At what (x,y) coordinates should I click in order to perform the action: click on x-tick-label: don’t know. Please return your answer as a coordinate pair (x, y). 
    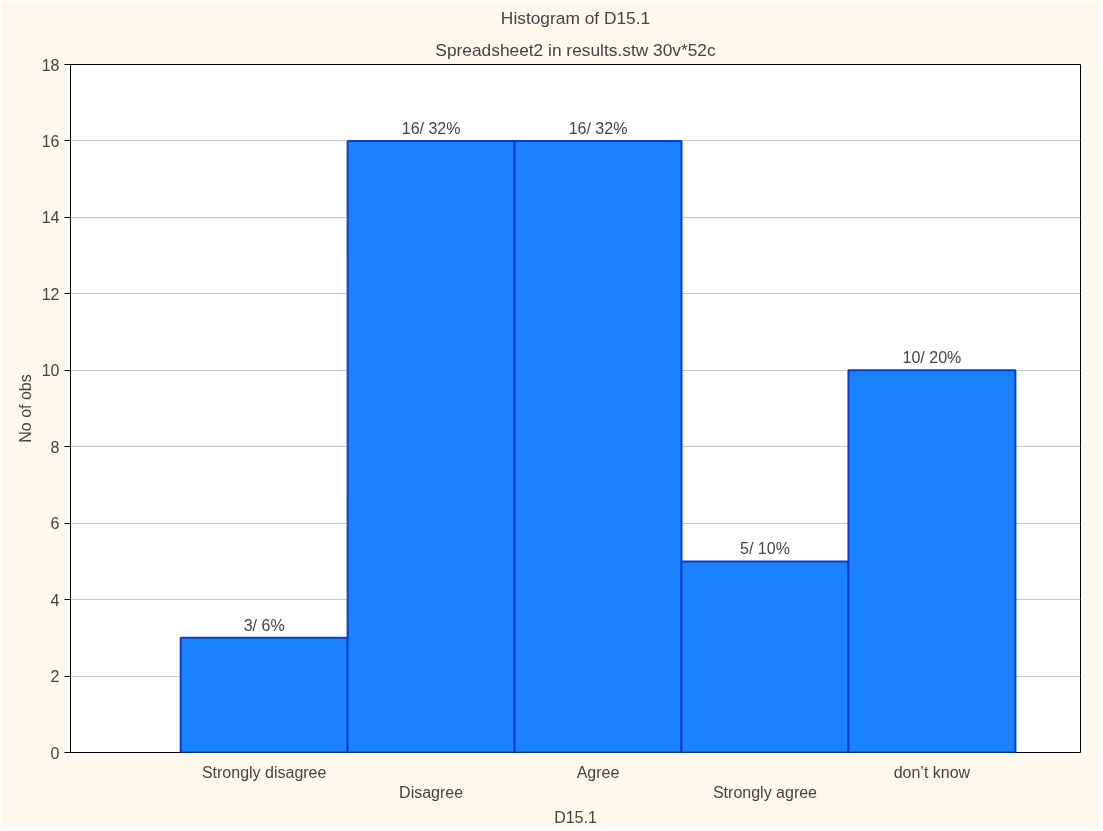
    Looking at the image, I should click on (932, 772).